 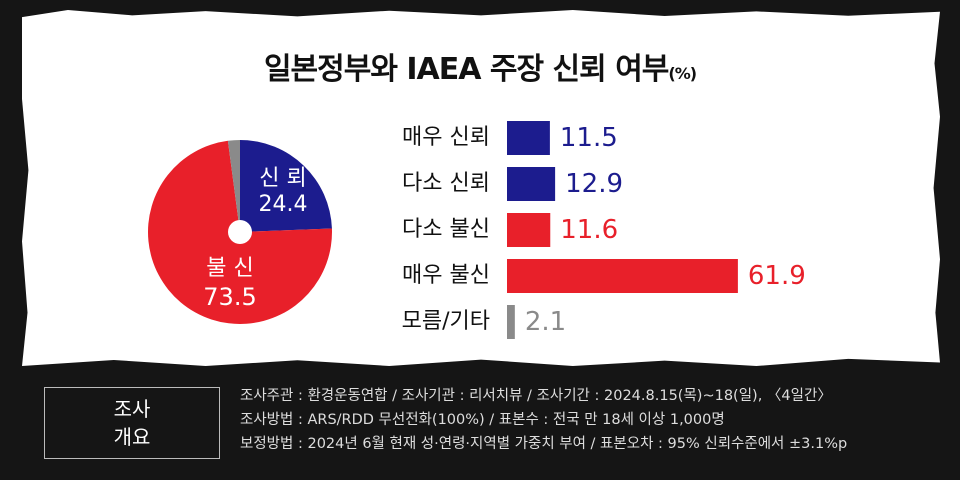 What do you see at coordinates (240, 232) in the screenshot?
I see `pie-center-hole` at bounding box center [240, 232].